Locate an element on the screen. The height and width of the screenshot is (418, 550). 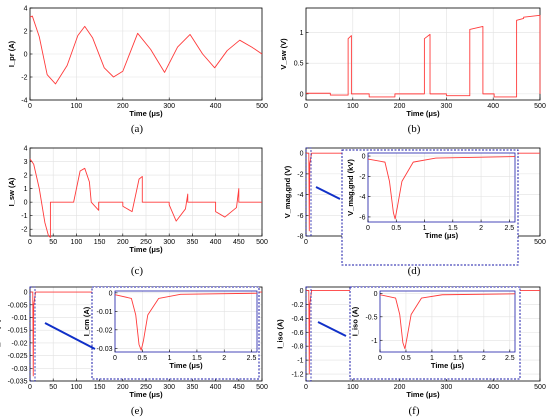
panel-caption: (f) is located at coordinates (414, 411).